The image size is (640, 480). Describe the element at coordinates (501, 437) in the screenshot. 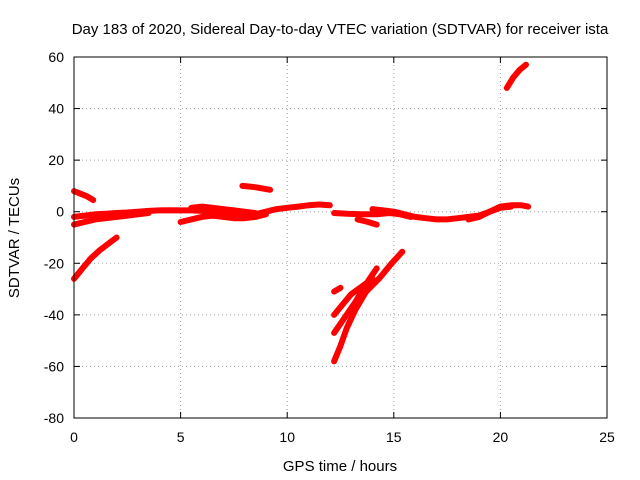

I see `x-tick-label: 20` at that location.